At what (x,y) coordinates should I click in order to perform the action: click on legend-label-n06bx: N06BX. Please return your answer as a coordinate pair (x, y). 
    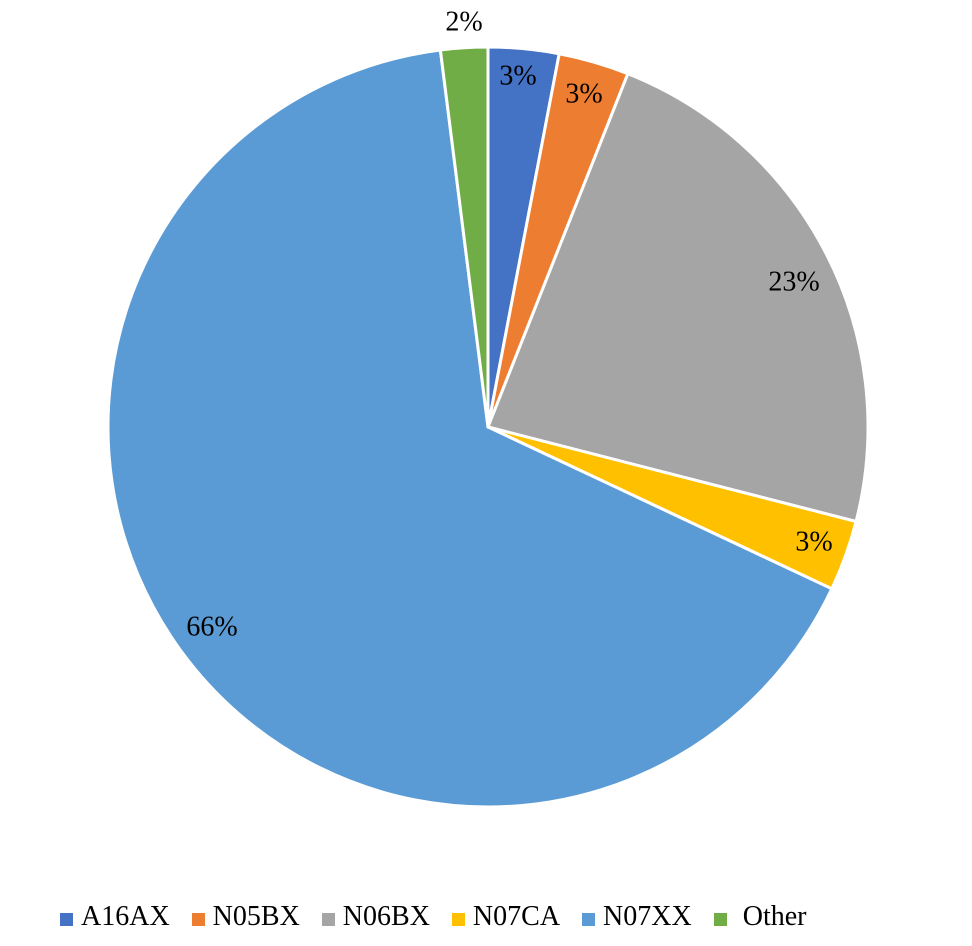
    Looking at the image, I should click on (386, 916).